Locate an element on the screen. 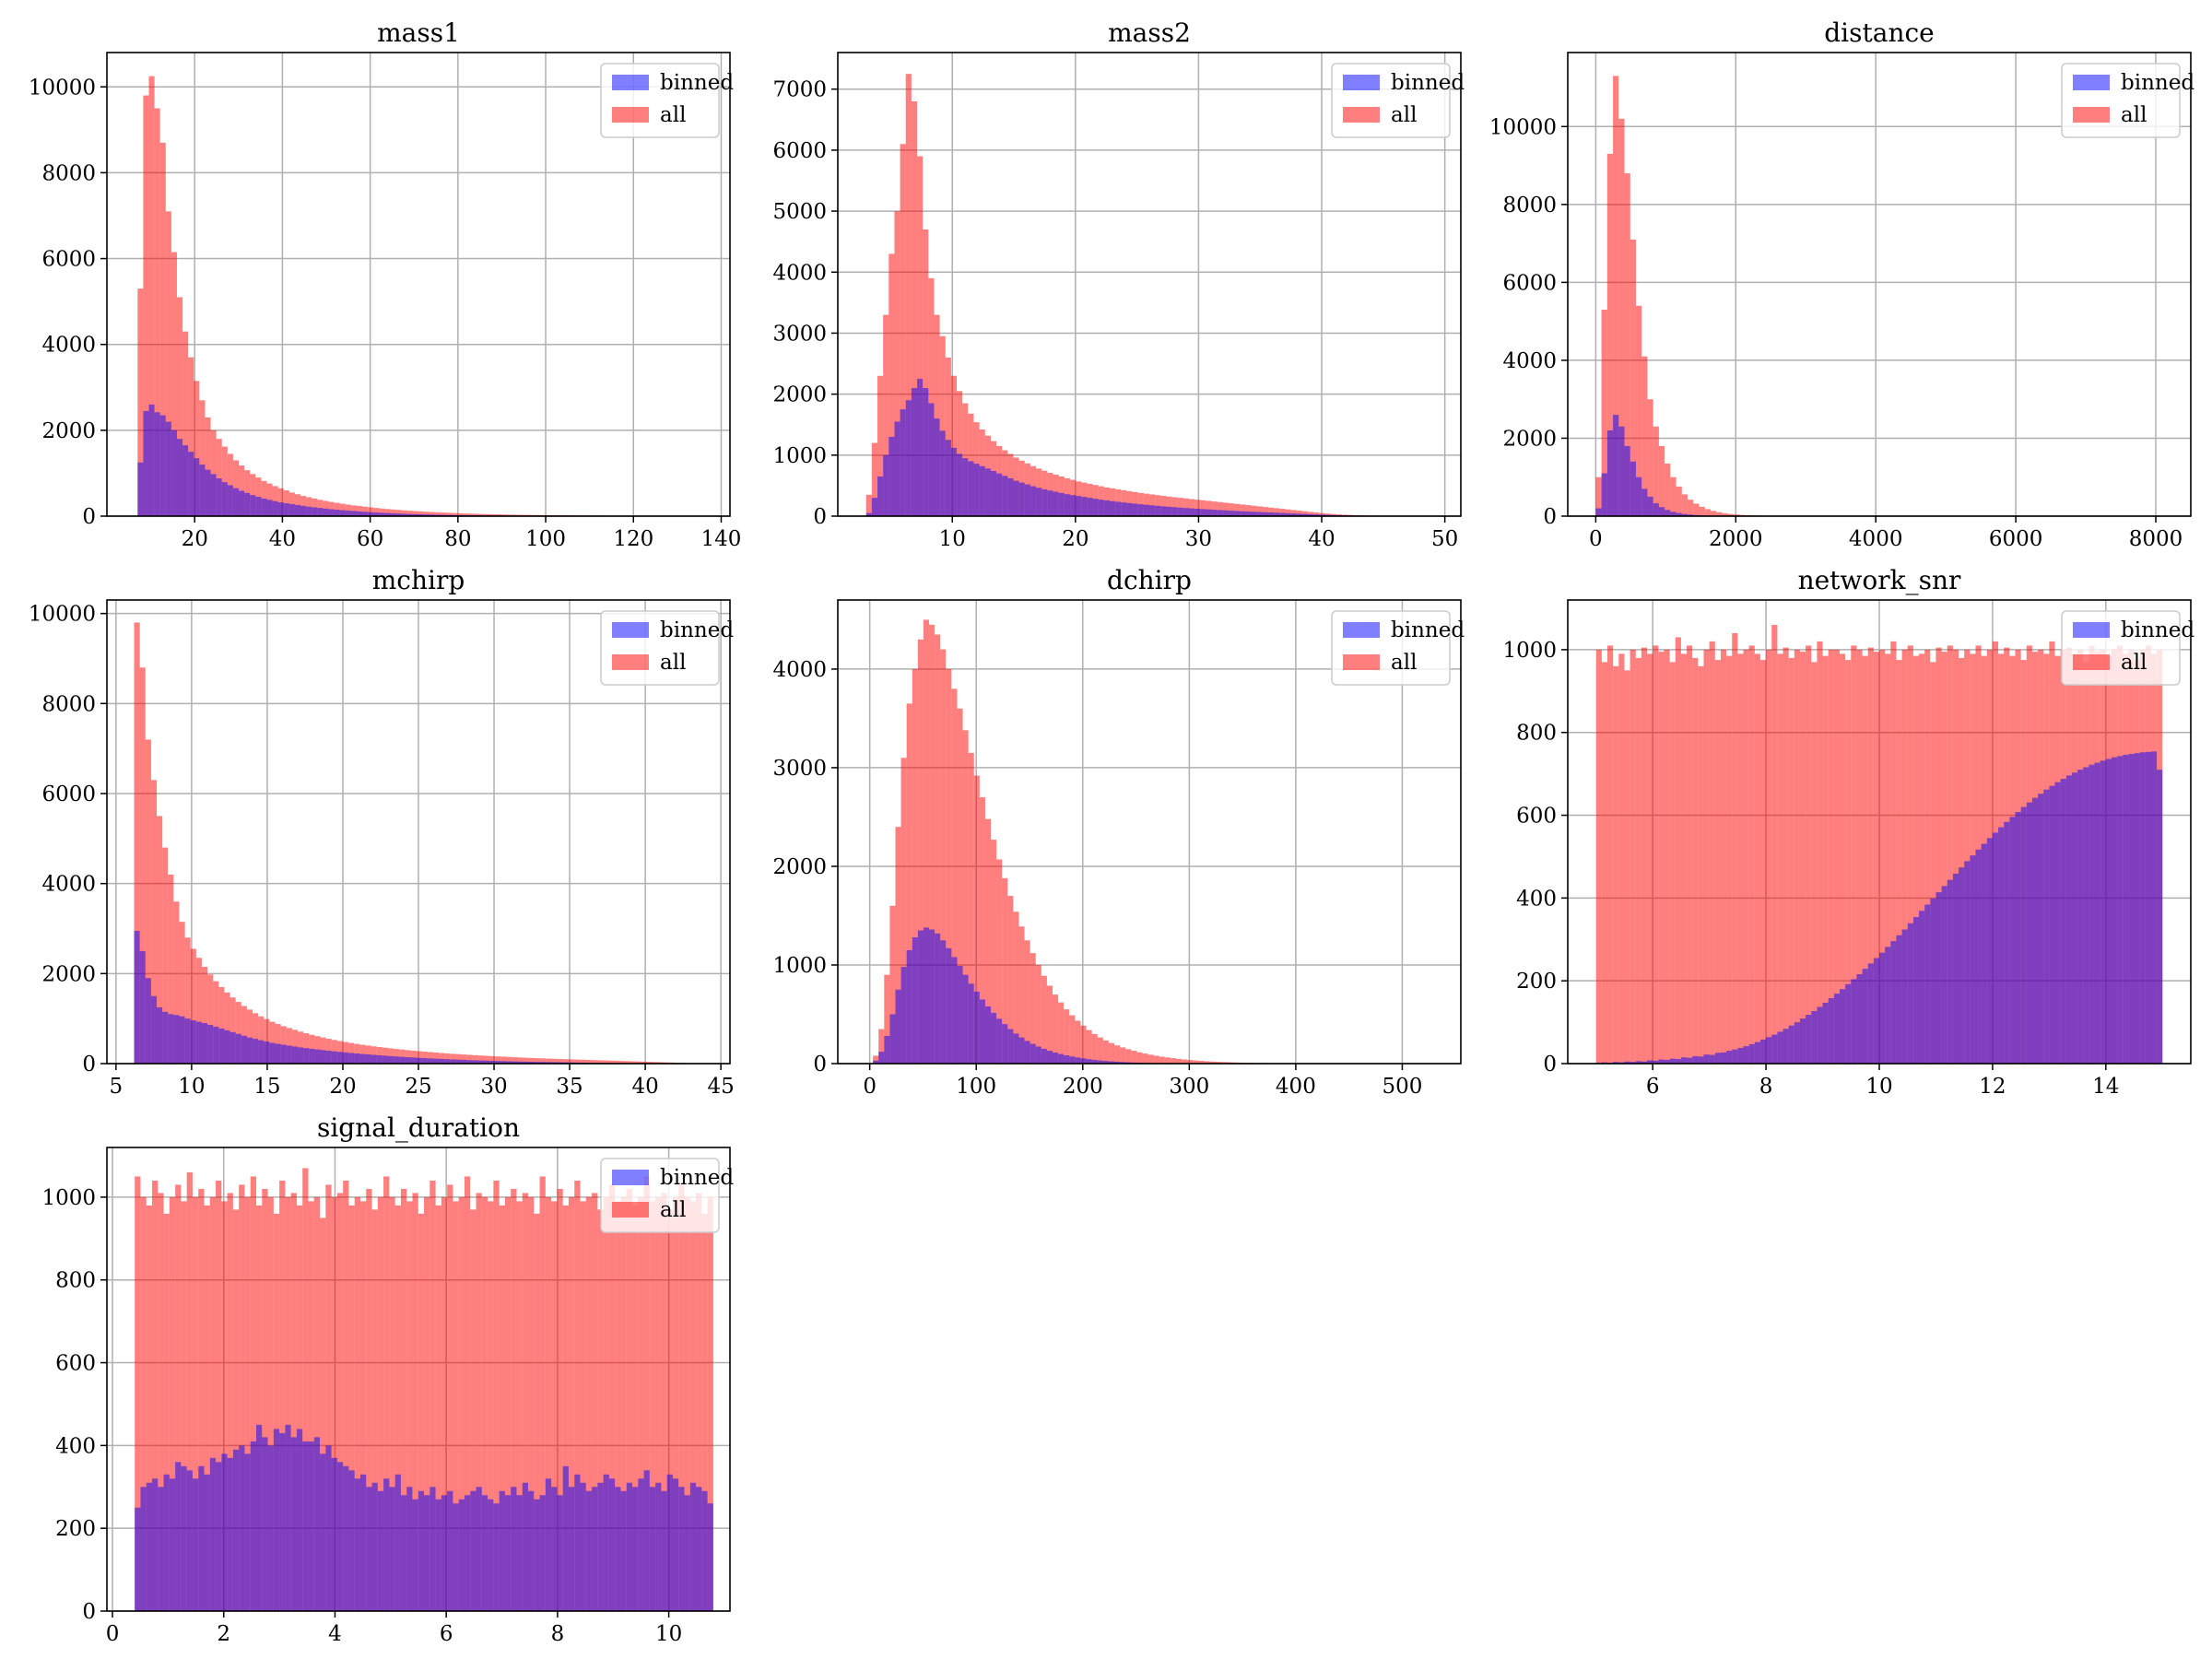  chart-title: distance is located at coordinates (1879, 33).